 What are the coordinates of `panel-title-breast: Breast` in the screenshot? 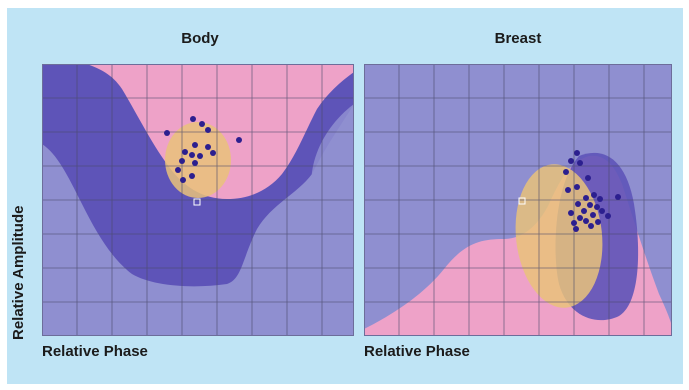 It's located at (518, 38).